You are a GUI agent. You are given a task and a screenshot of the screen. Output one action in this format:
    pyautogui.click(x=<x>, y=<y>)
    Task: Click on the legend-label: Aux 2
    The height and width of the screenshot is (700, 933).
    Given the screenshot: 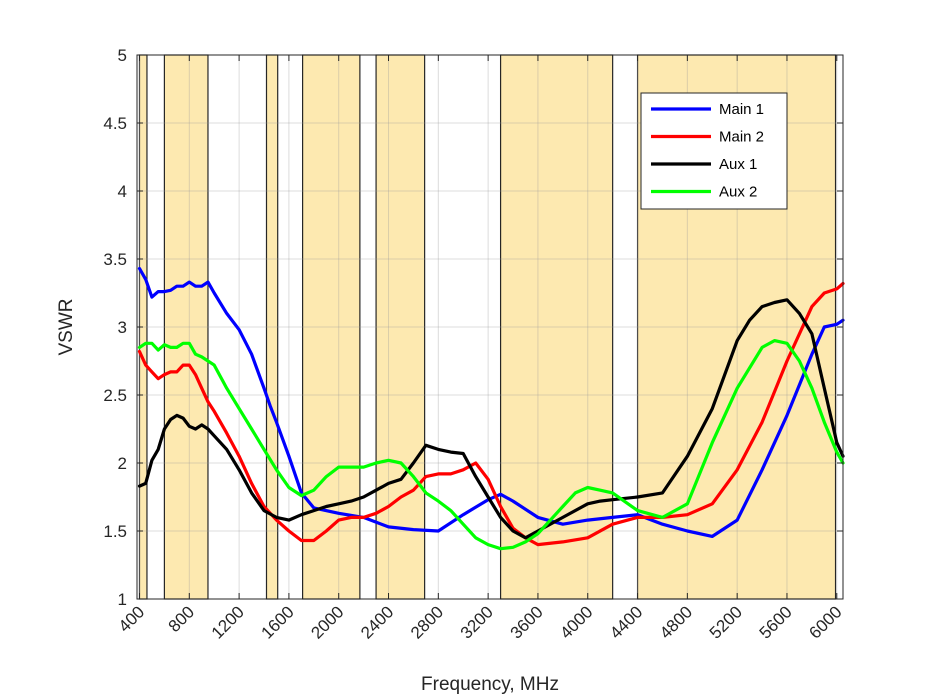 What is the action you would take?
    pyautogui.click(x=738, y=192)
    